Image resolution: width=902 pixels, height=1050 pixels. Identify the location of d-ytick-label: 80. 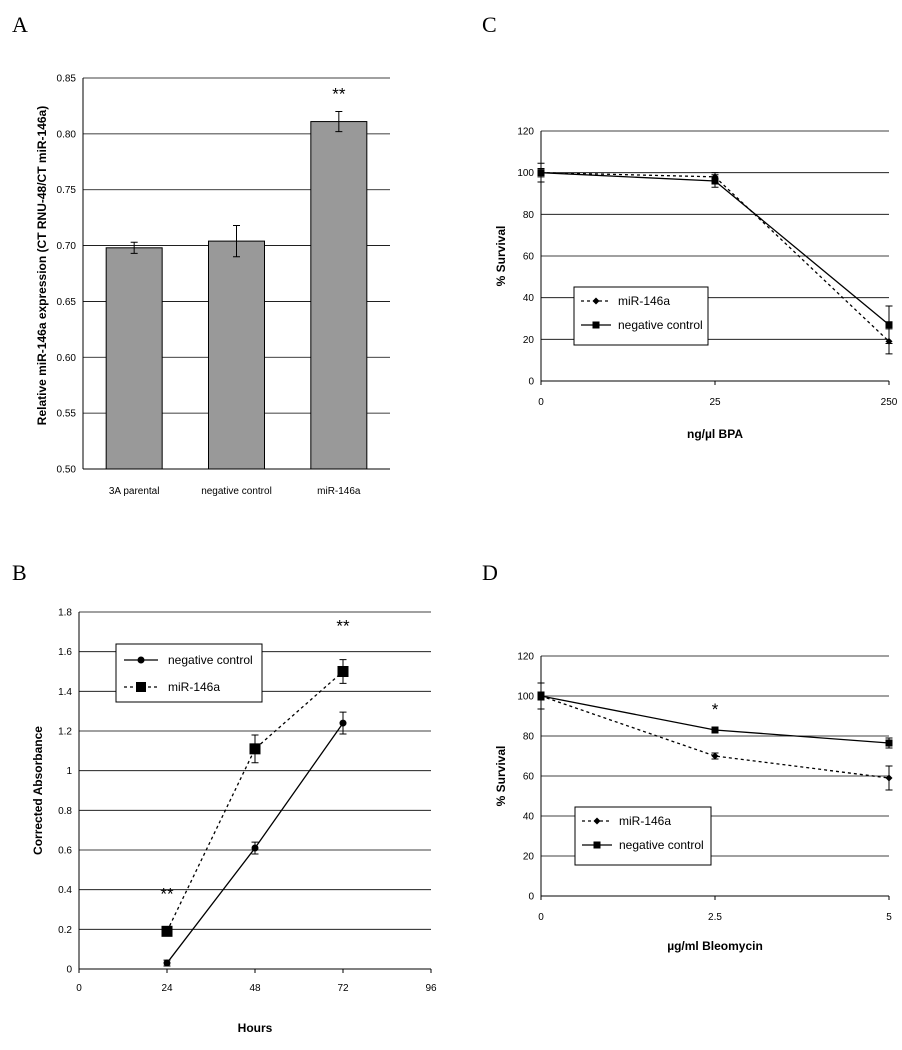
(529, 737).